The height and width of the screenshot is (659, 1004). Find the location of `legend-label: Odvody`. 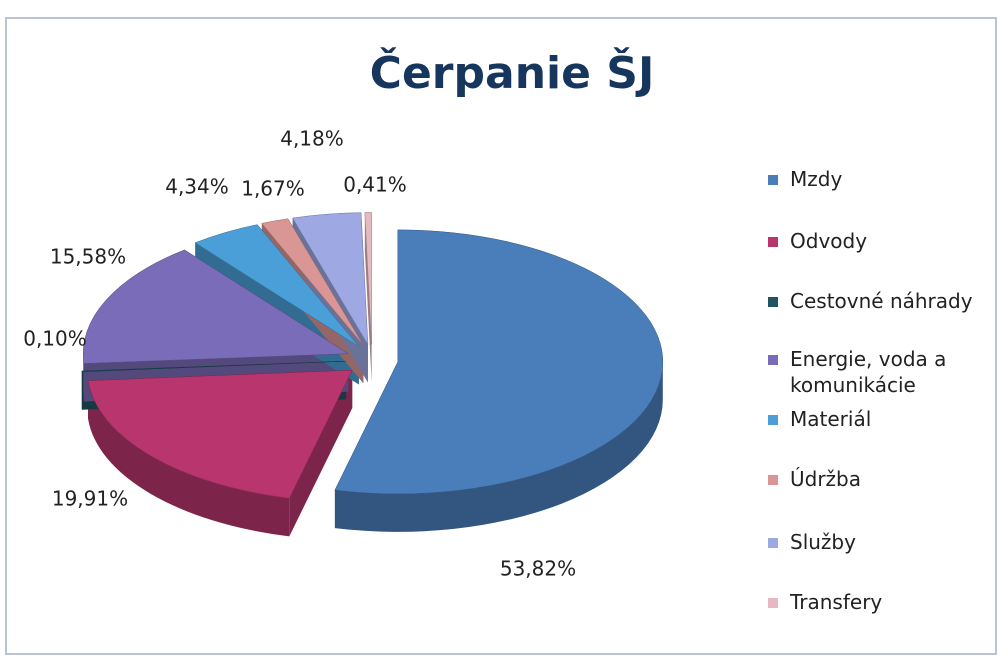

legend-label: Odvody is located at coordinates (829, 241).